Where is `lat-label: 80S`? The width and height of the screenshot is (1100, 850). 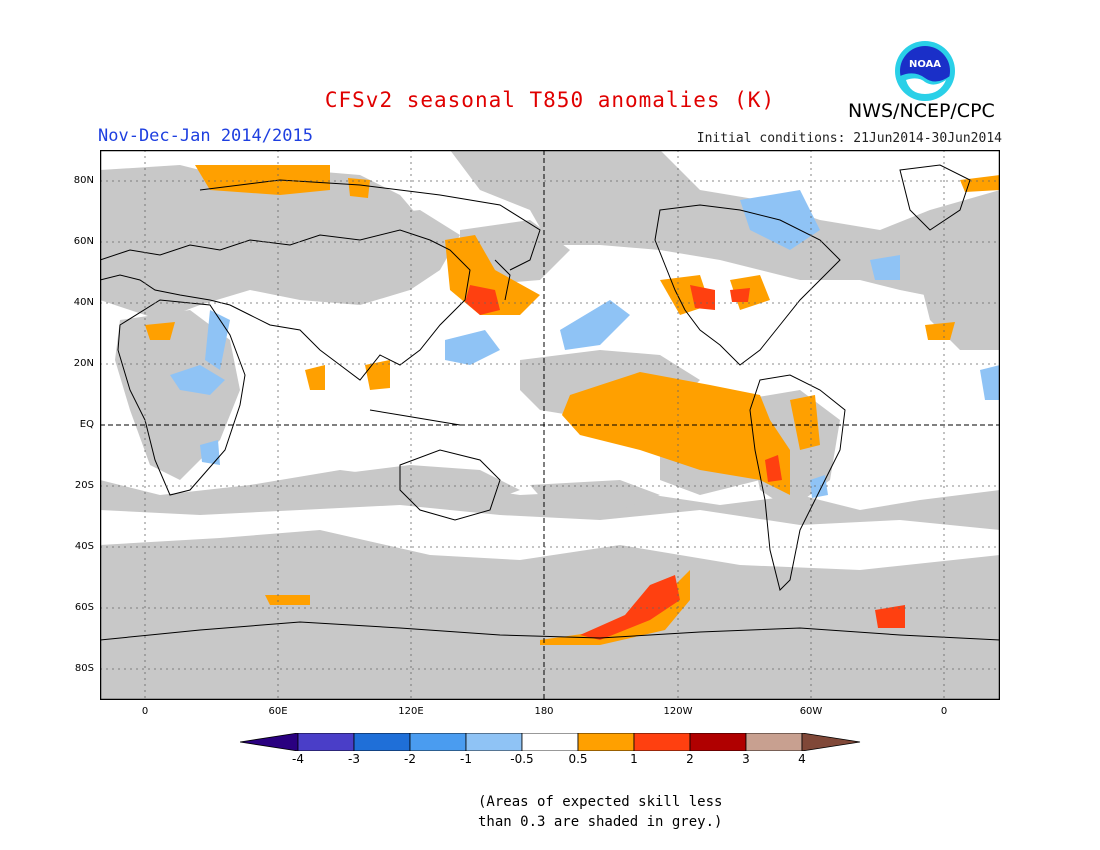
lat-label: 80S is located at coordinates (84, 668).